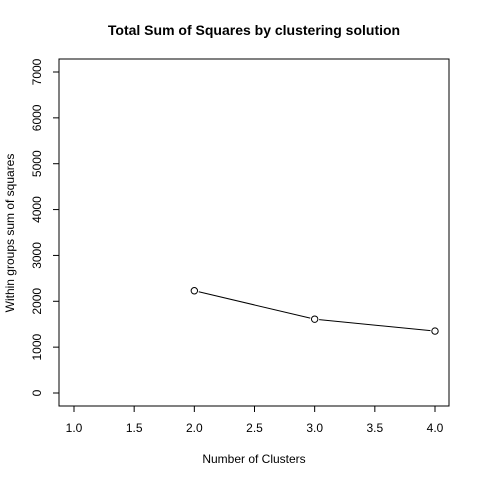  I want to click on x-tick-label: 3.0, so click(314, 428).